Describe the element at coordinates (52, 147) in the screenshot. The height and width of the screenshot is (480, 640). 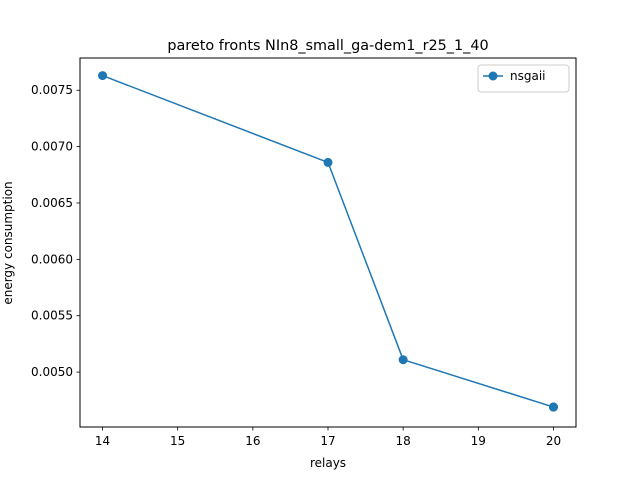
I see `y-tick-label: 0.0070` at that location.